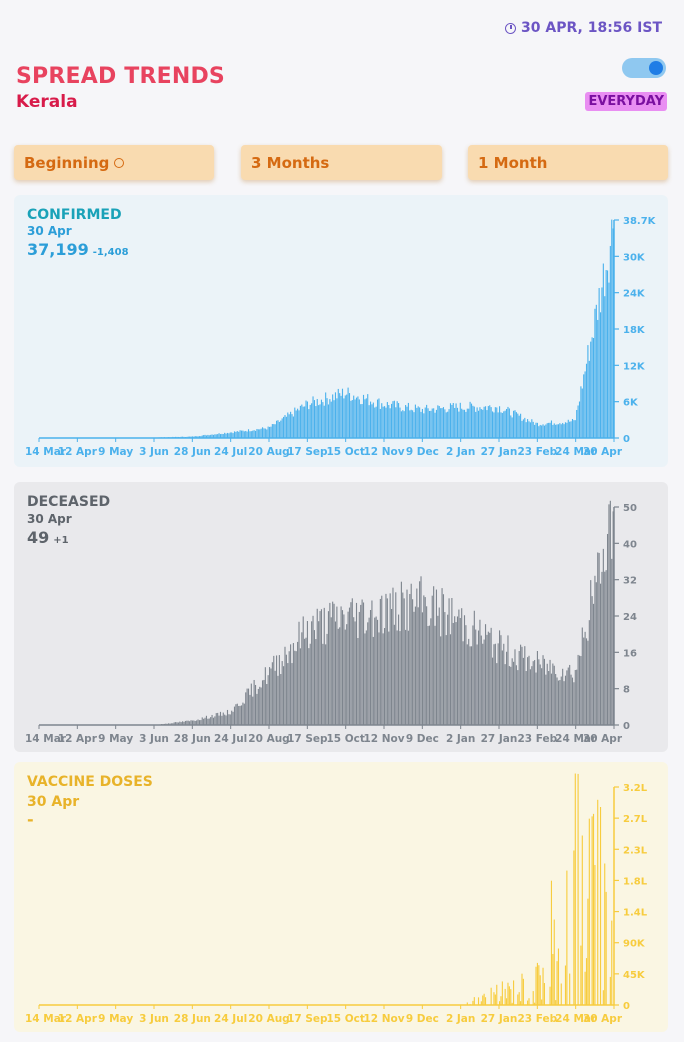 This screenshot has width=684, height=1042. Describe the element at coordinates (644, 68) in the screenshot. I see `scale-toggle` at that location.